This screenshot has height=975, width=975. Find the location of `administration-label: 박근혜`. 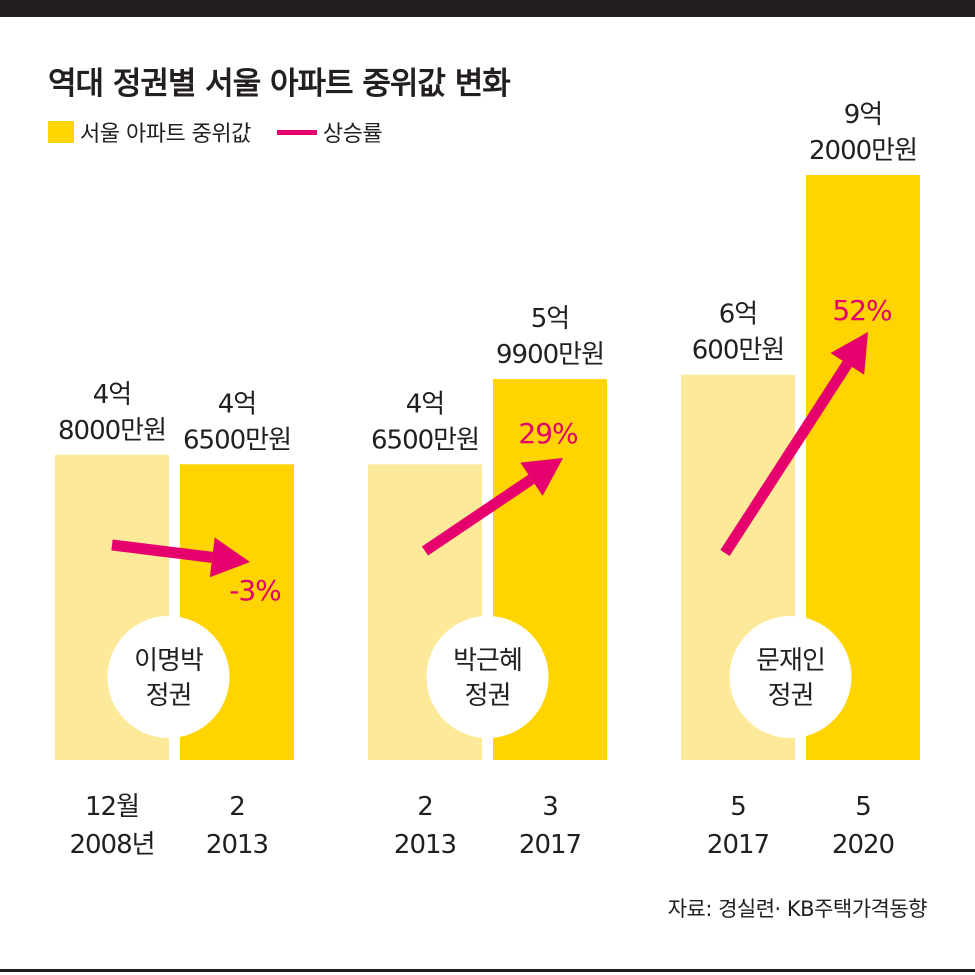

administration-label: 박근혜 is located at coordinates (487, 661).